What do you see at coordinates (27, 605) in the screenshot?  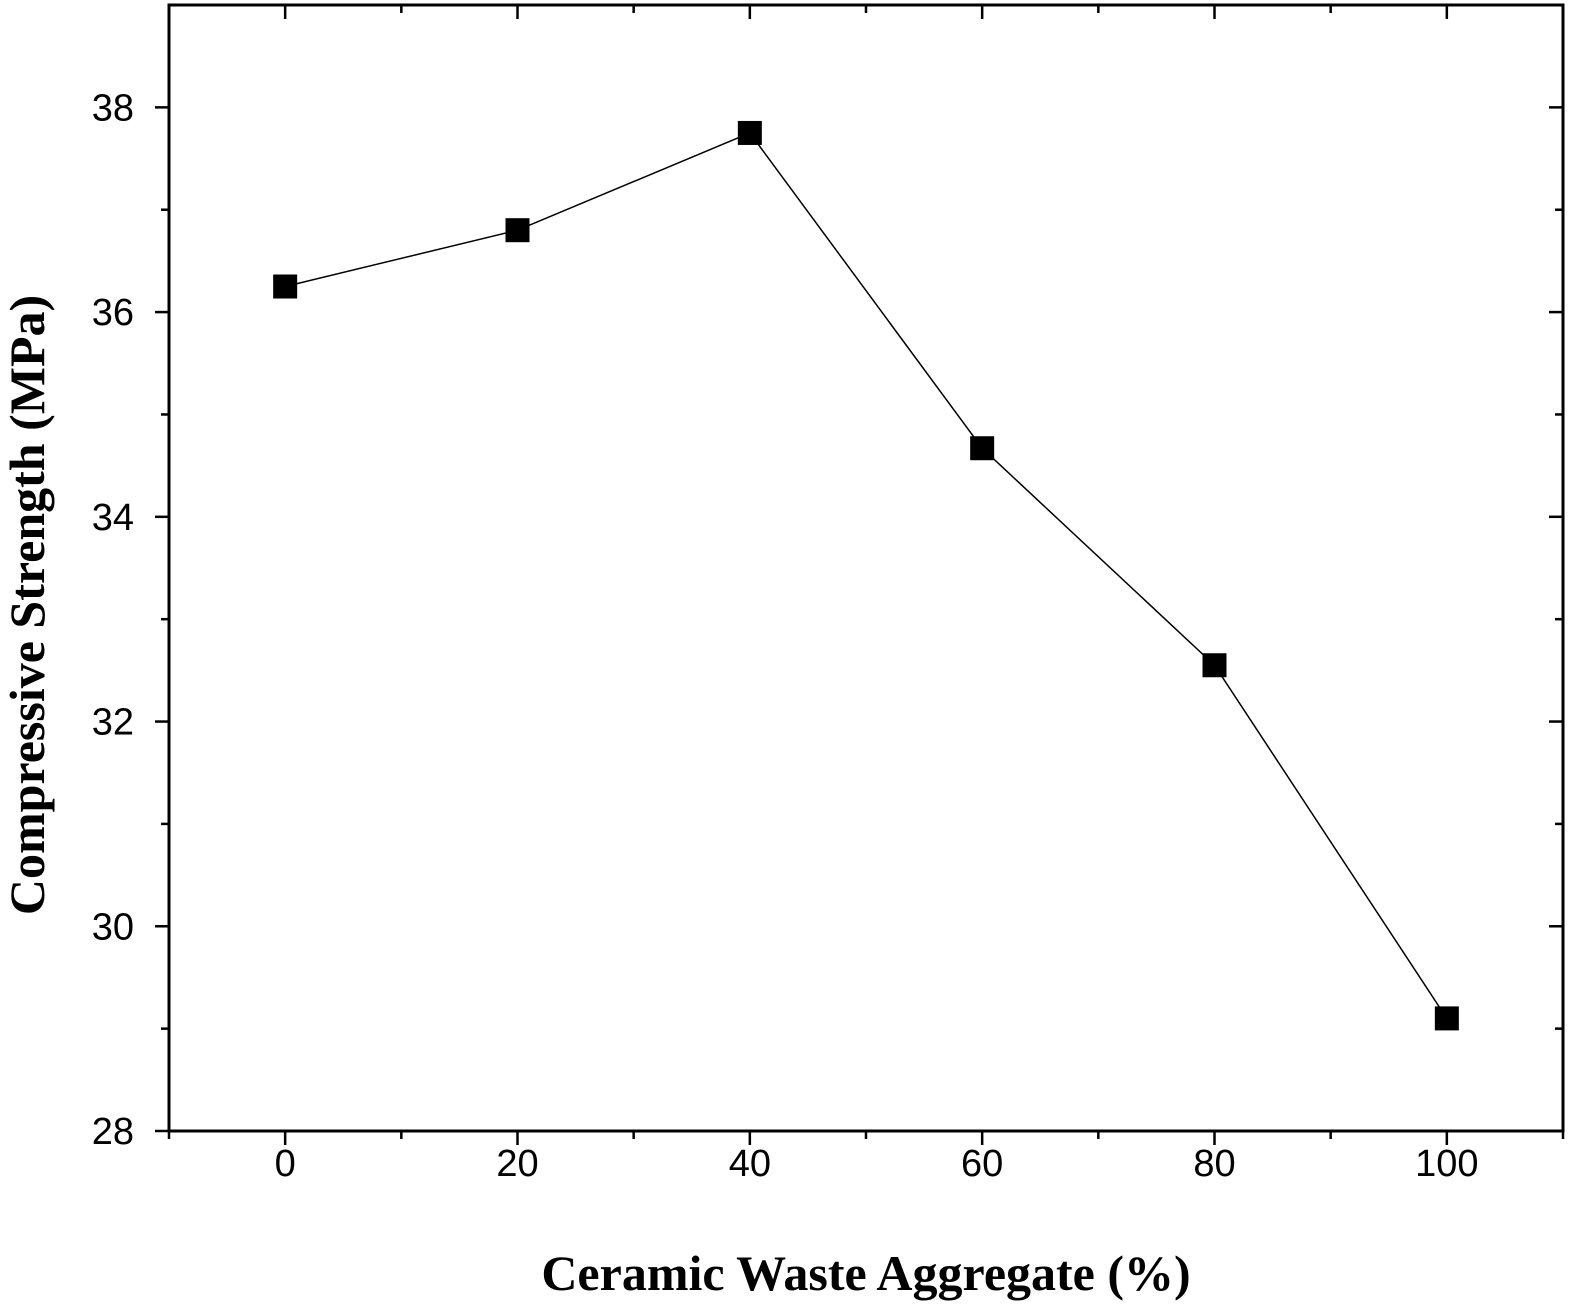 I see `y-axis-title: Compressive Strength (MPa)` at bounding box center [27, 605].